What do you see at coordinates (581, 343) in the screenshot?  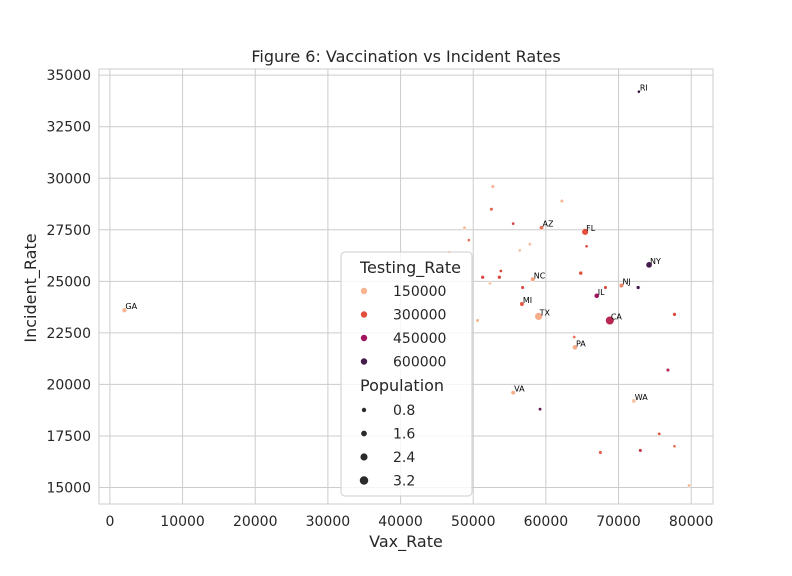 I see `point-label: PA` at bounding box center [581, 343].